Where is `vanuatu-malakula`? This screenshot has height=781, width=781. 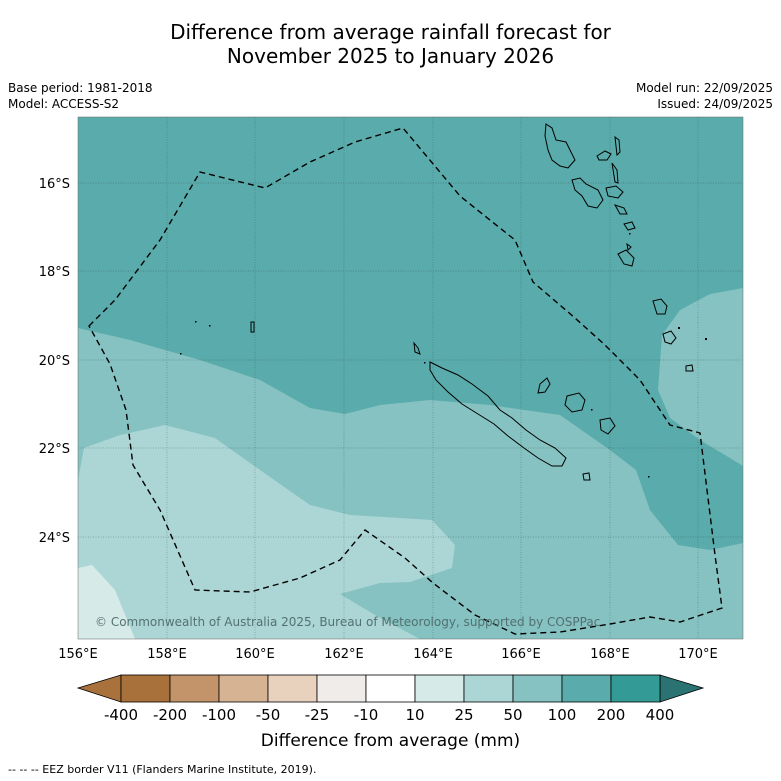
vanuatu-malakula is located at coordinates (587, 193).